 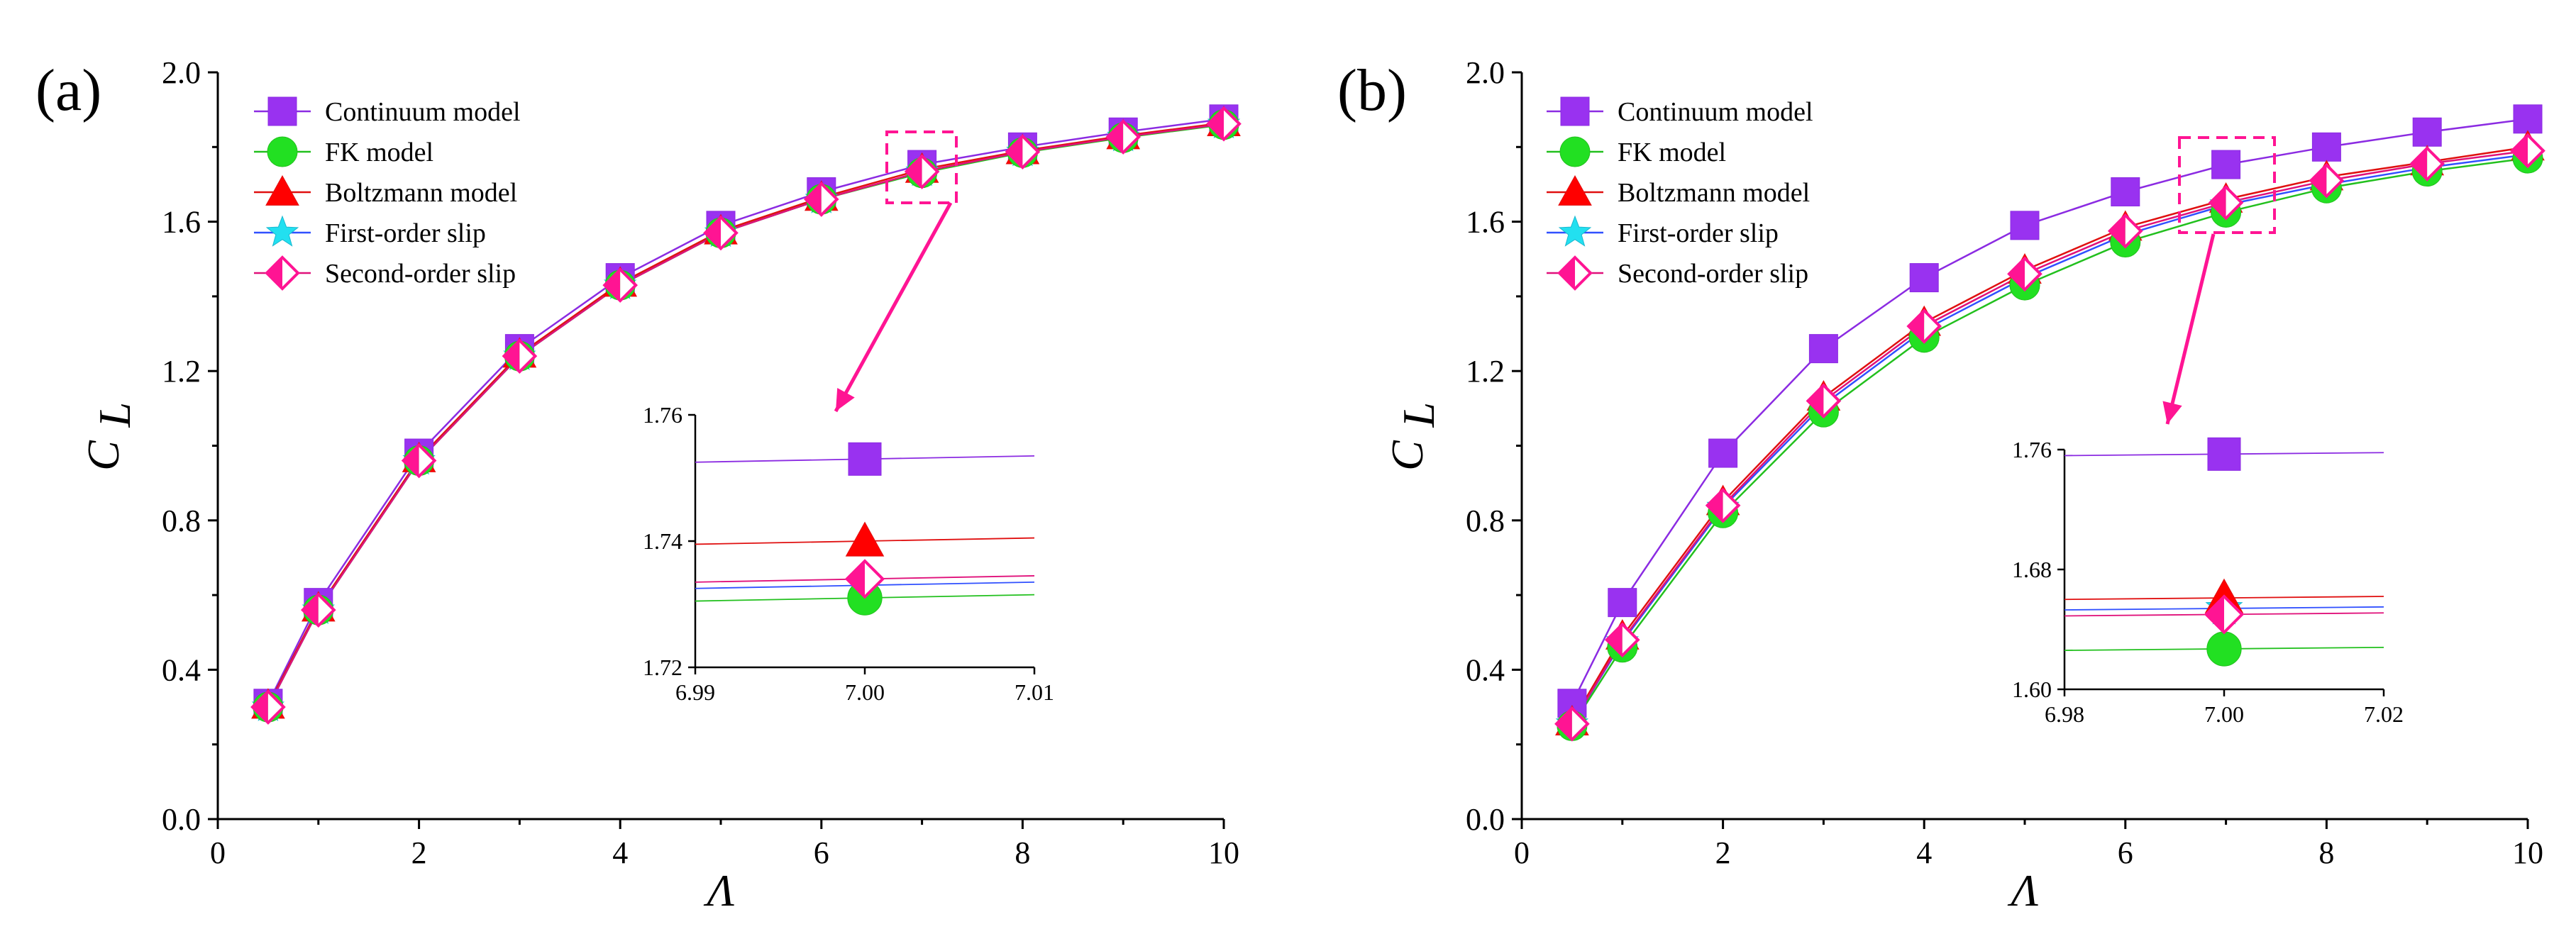 What do you see at coordinates (695, 692) in the screenshot?
I see `inset-x-tick-label: 6.99` at bounding box center [695, 692].